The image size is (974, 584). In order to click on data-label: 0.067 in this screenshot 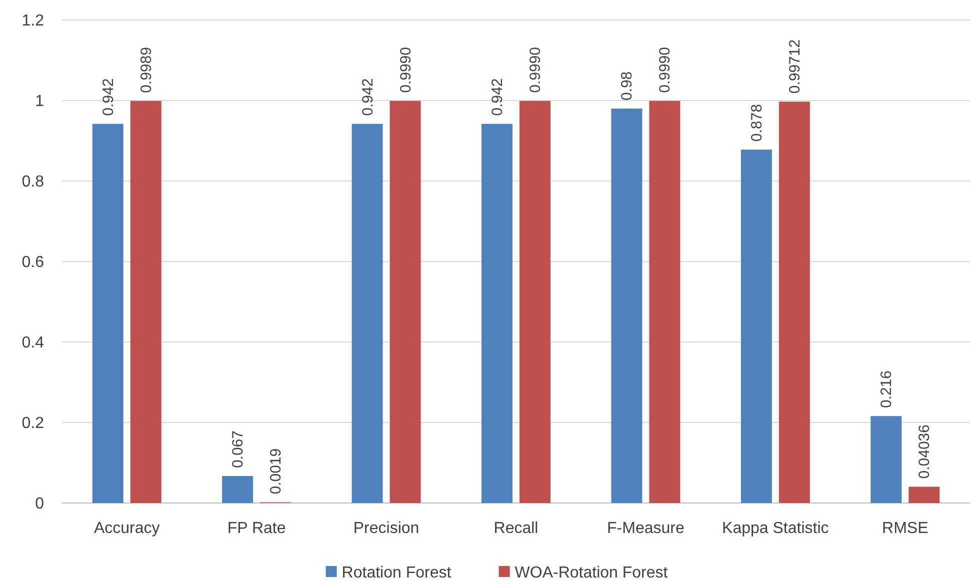, I will do `click(238, 449)`.